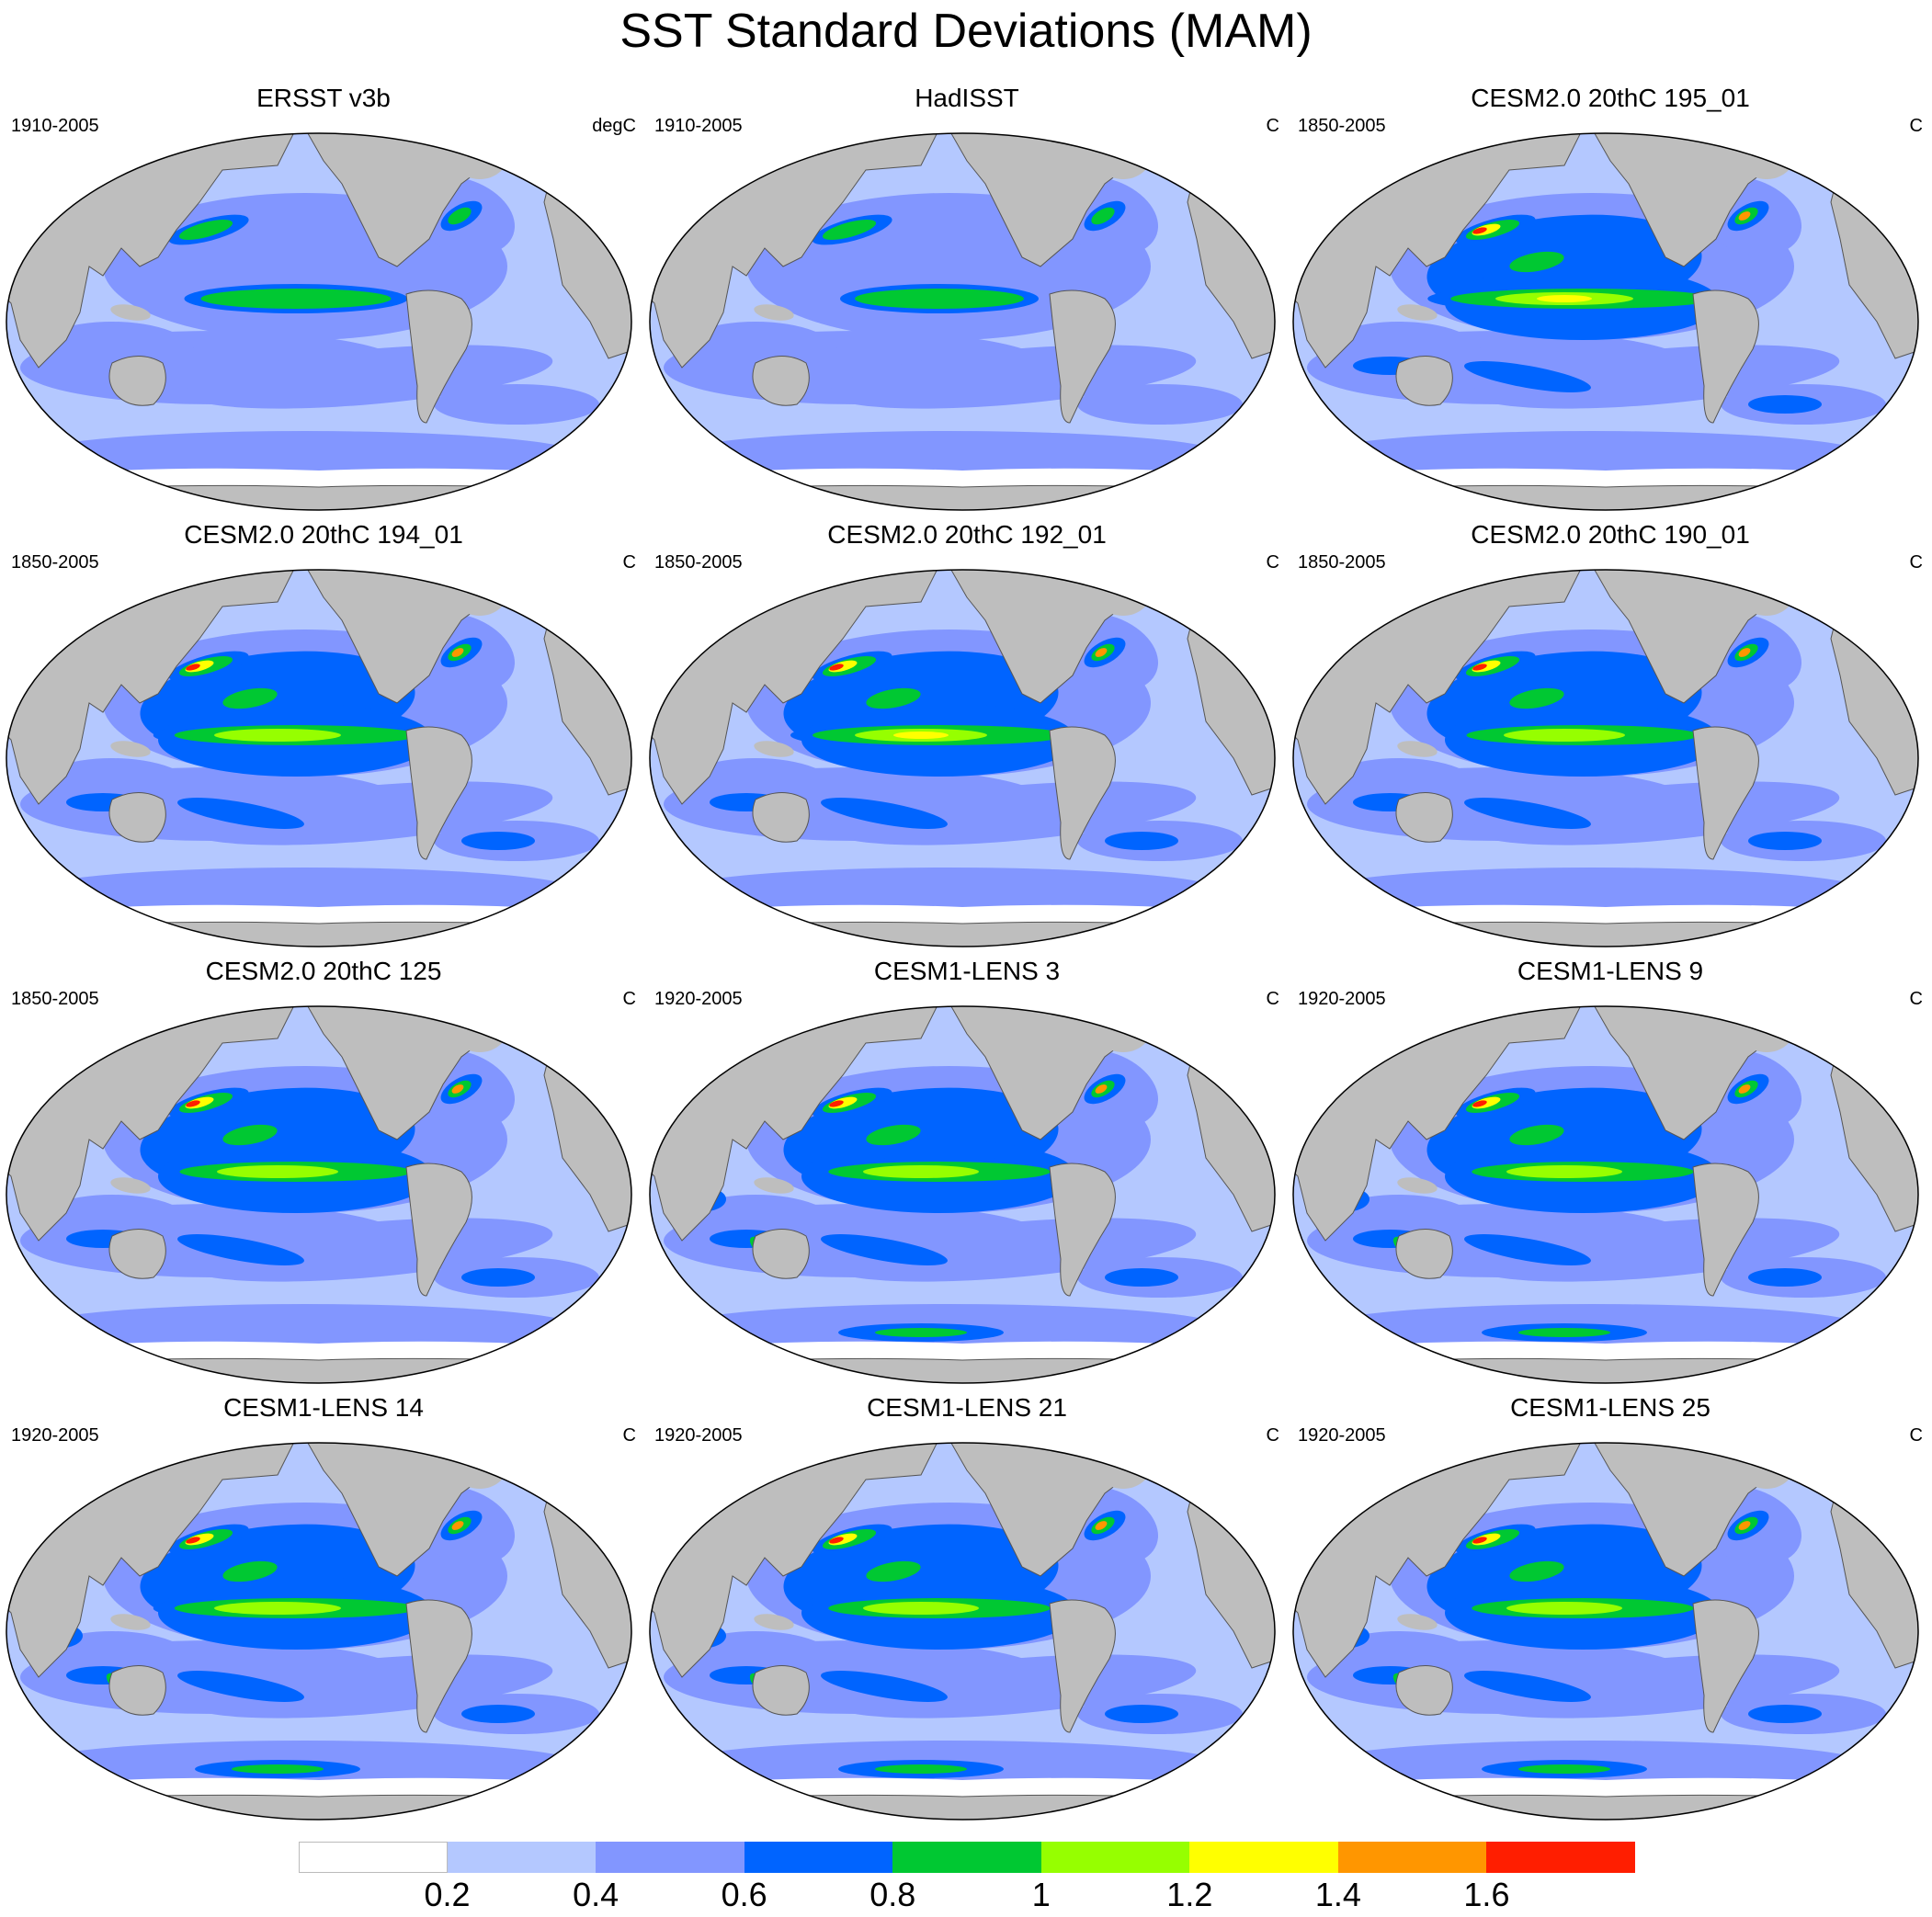 The height and width of the screenshot is (1917, 1932). I want to click on panel-title: CESM1-LENS 14, so click(323, 1408).